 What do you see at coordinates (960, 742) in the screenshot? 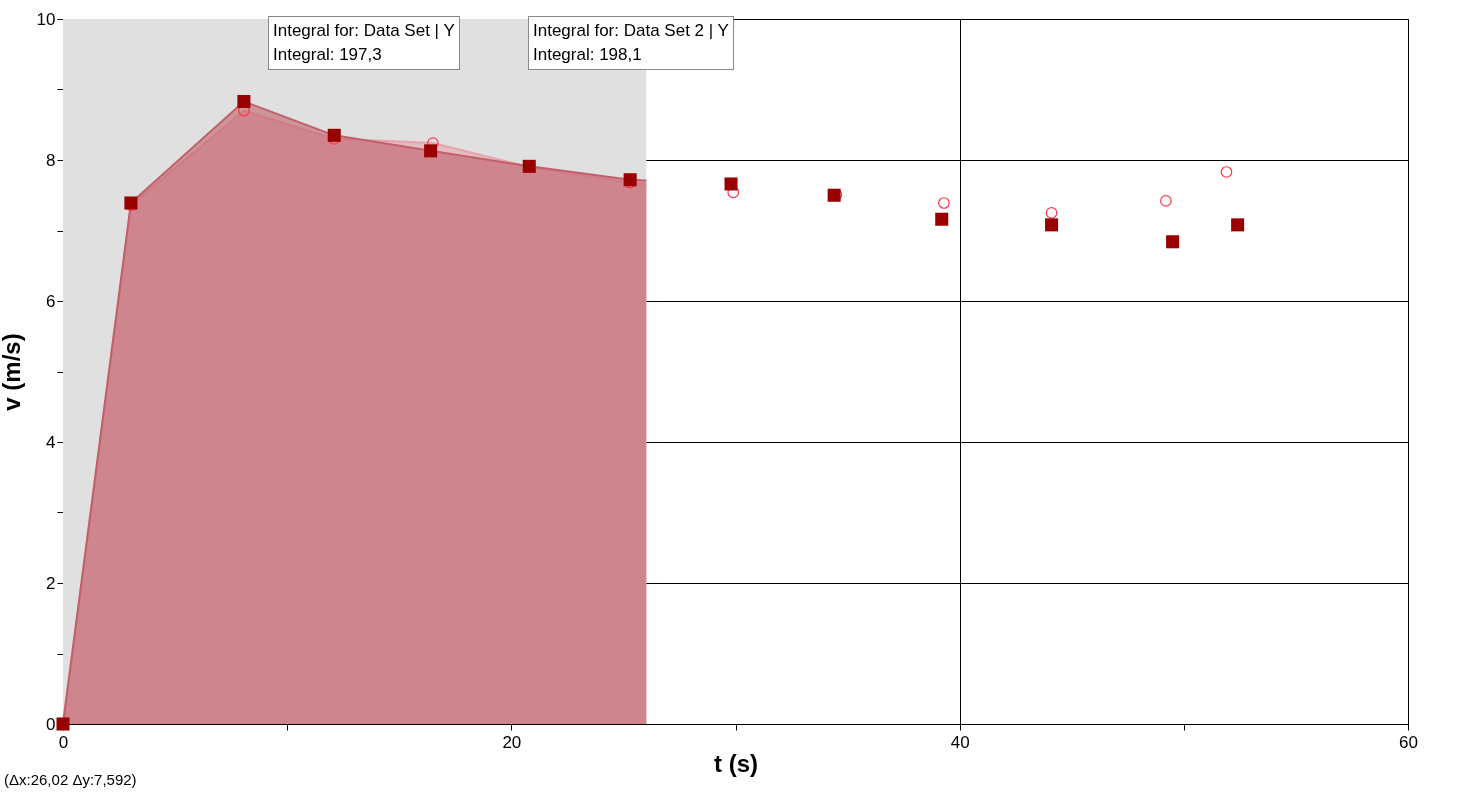
I see `x-tick-label: 40` at bounding box center [960, 742].